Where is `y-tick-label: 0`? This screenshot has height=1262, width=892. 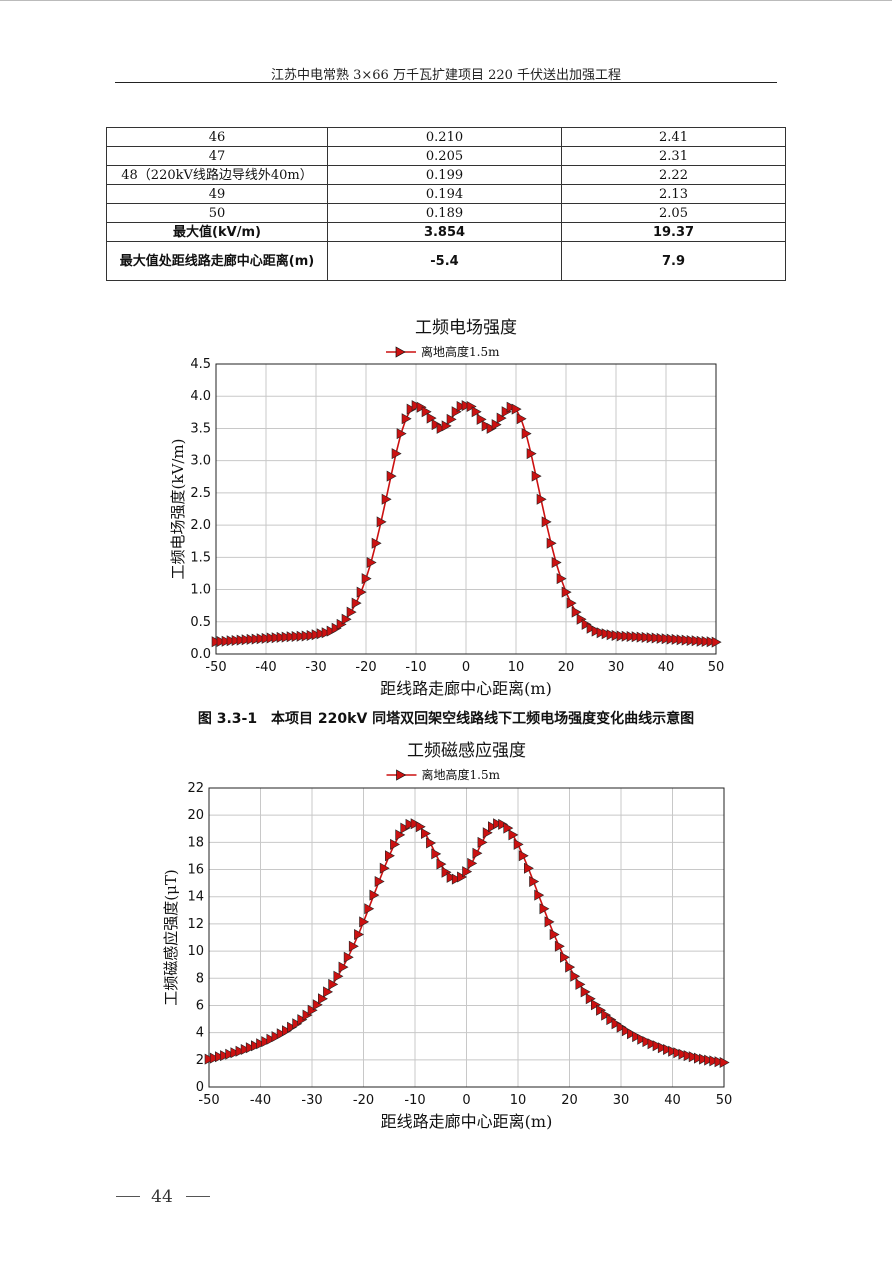 y-tick-label: 0 is located at coordinates (200, 1087).